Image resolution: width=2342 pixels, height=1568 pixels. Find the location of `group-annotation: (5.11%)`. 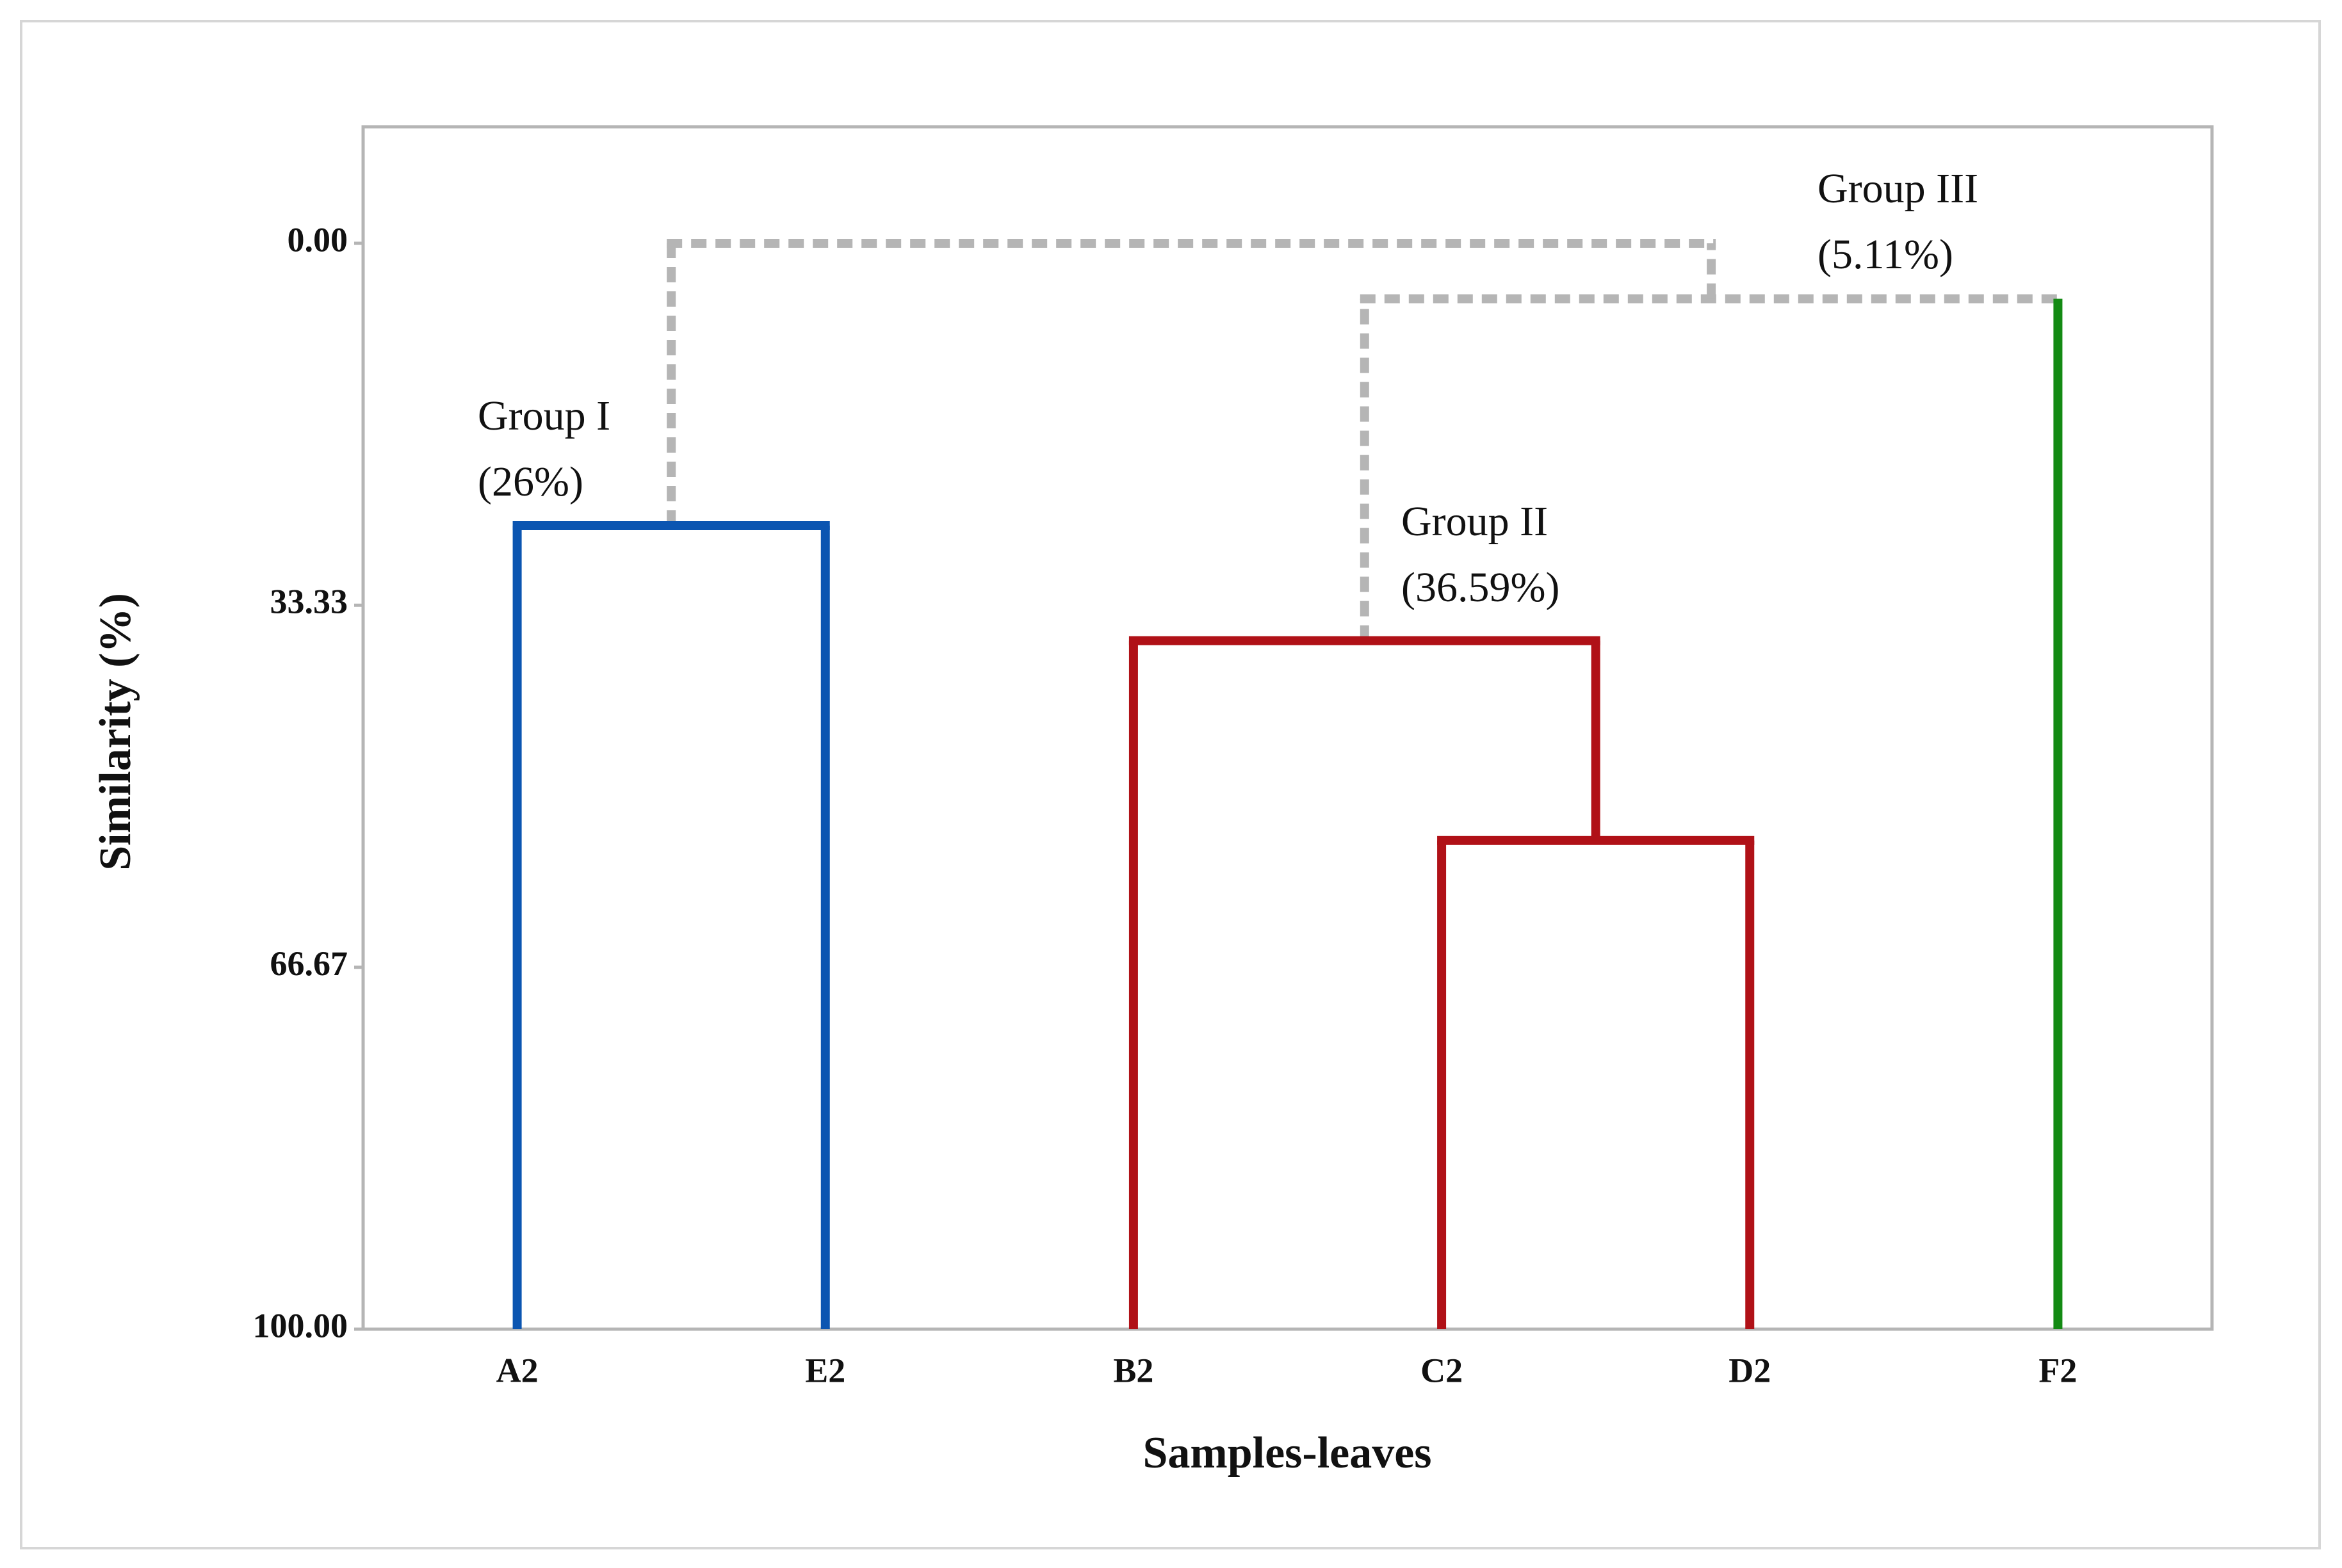

group-annotation: (5.11%) is located at coordinates (1885, 254).